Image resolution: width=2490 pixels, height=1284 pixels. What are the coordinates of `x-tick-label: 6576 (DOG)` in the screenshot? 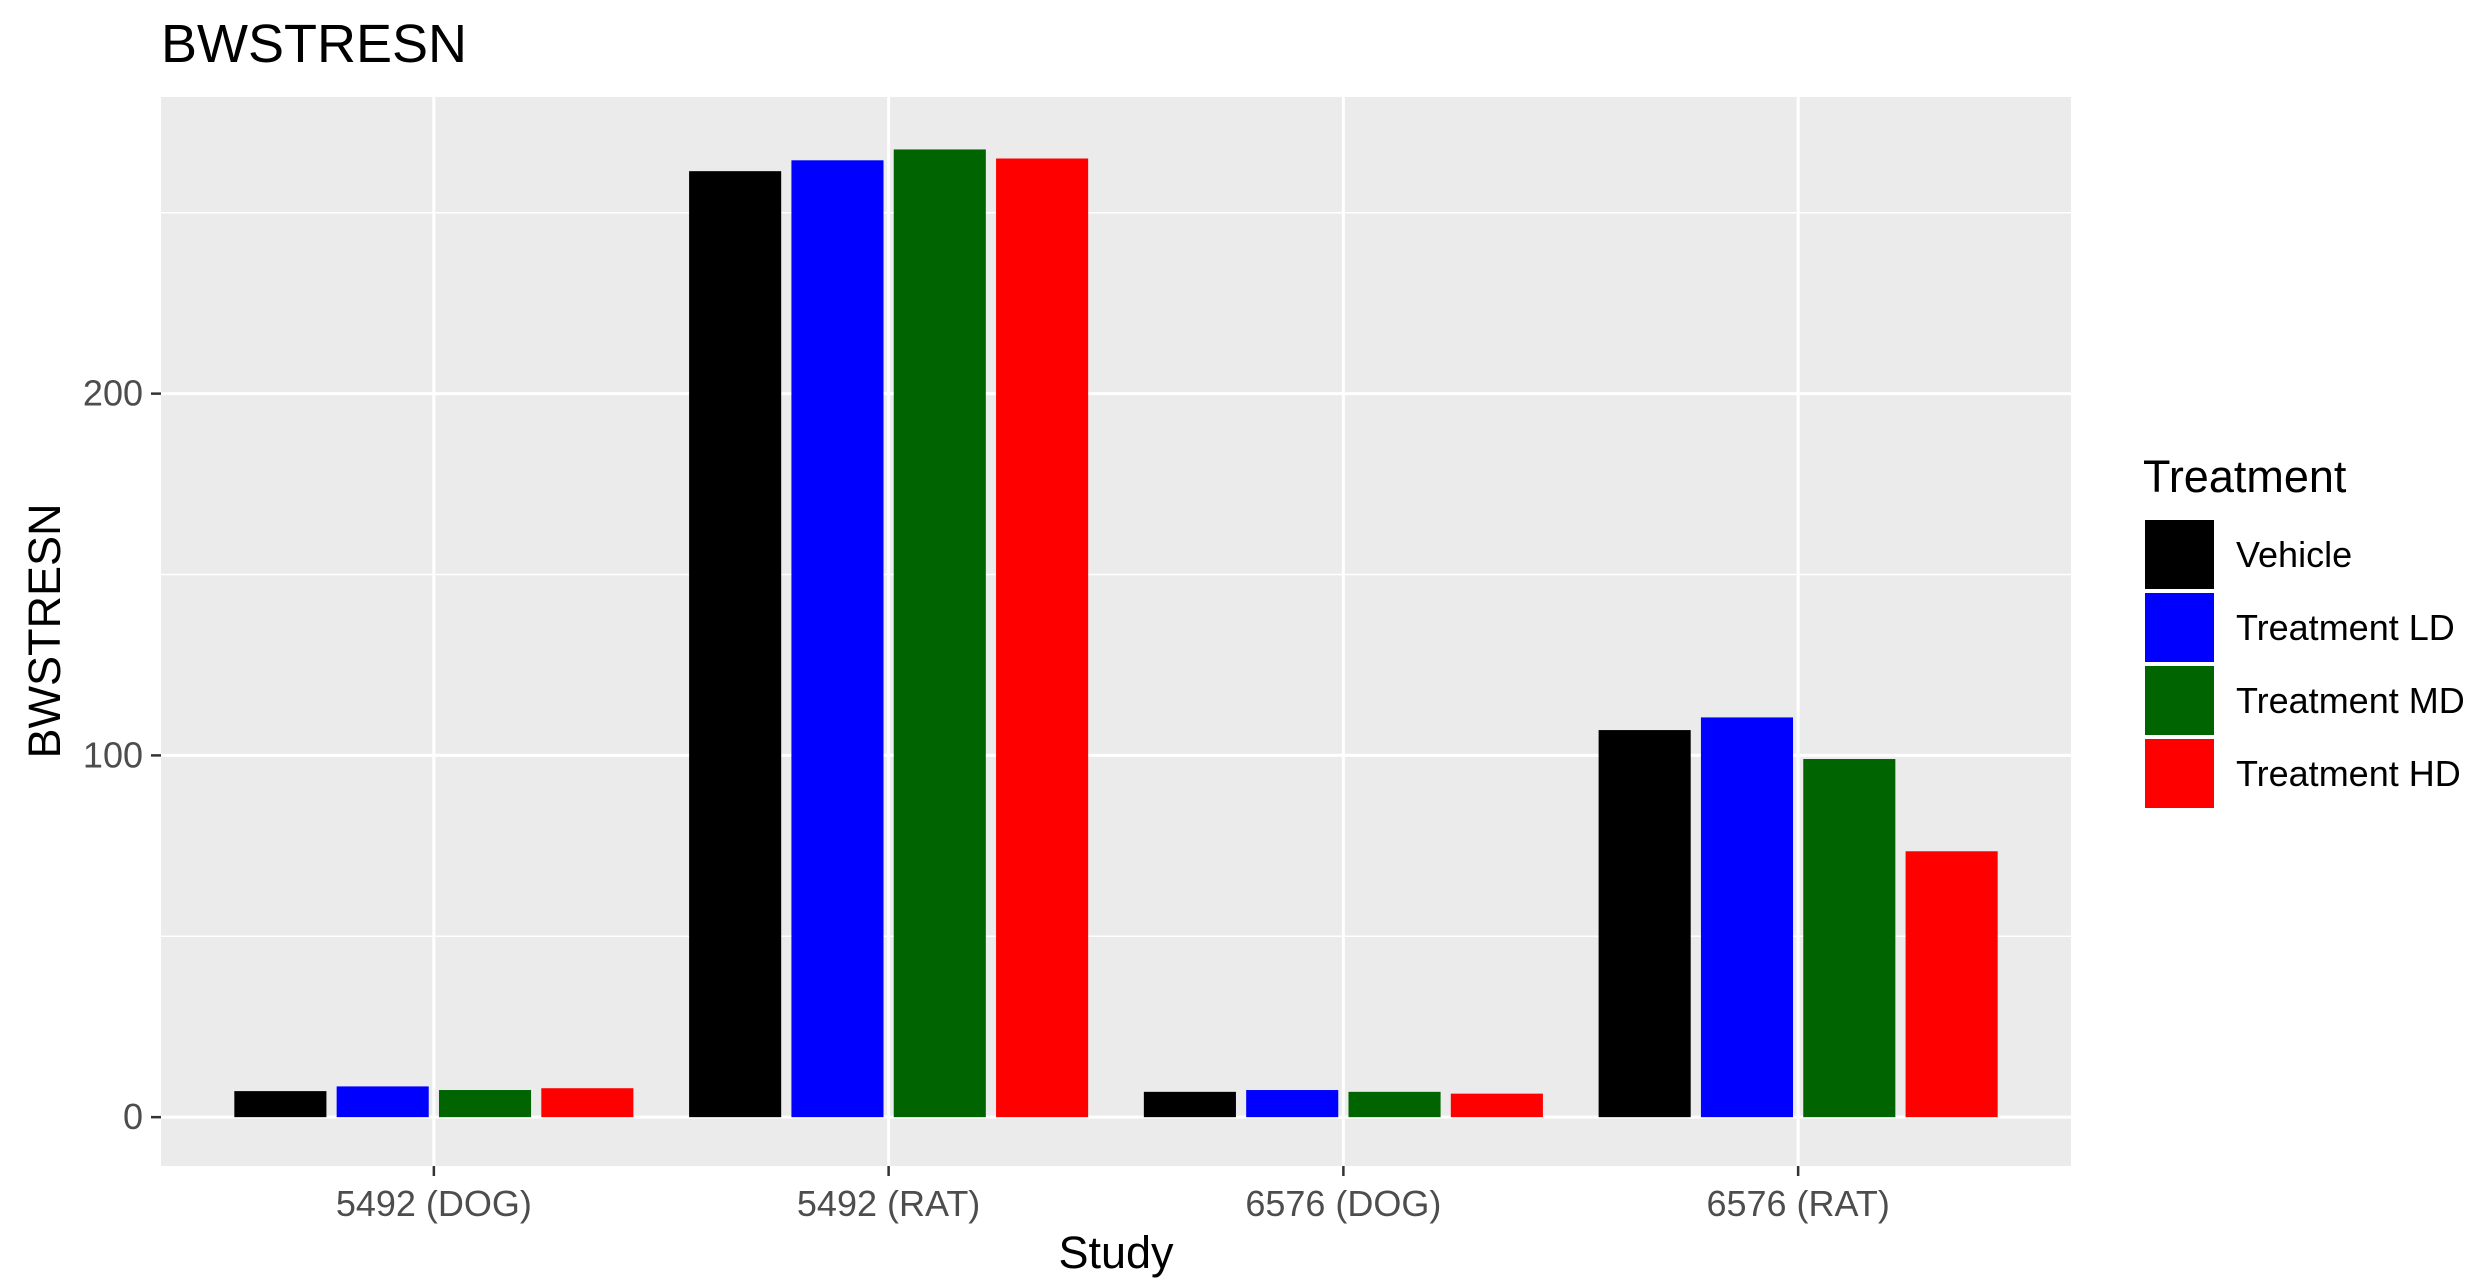 It's located at (1343, 1203).